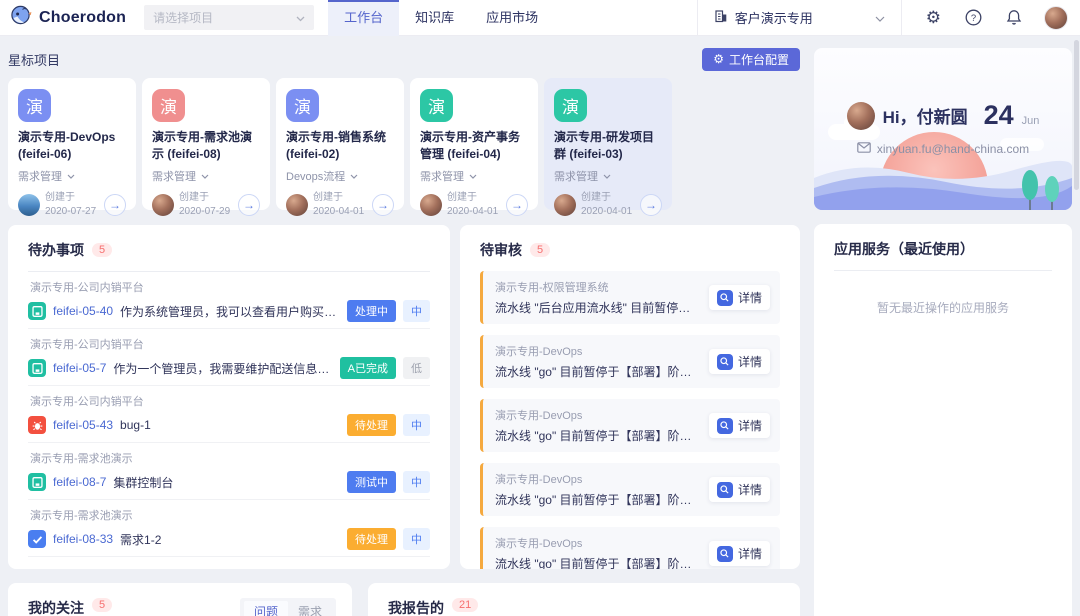 This screenshot has height=616, width=1080. I want to click on created-date: 2020-07-29, so click(205, 211).